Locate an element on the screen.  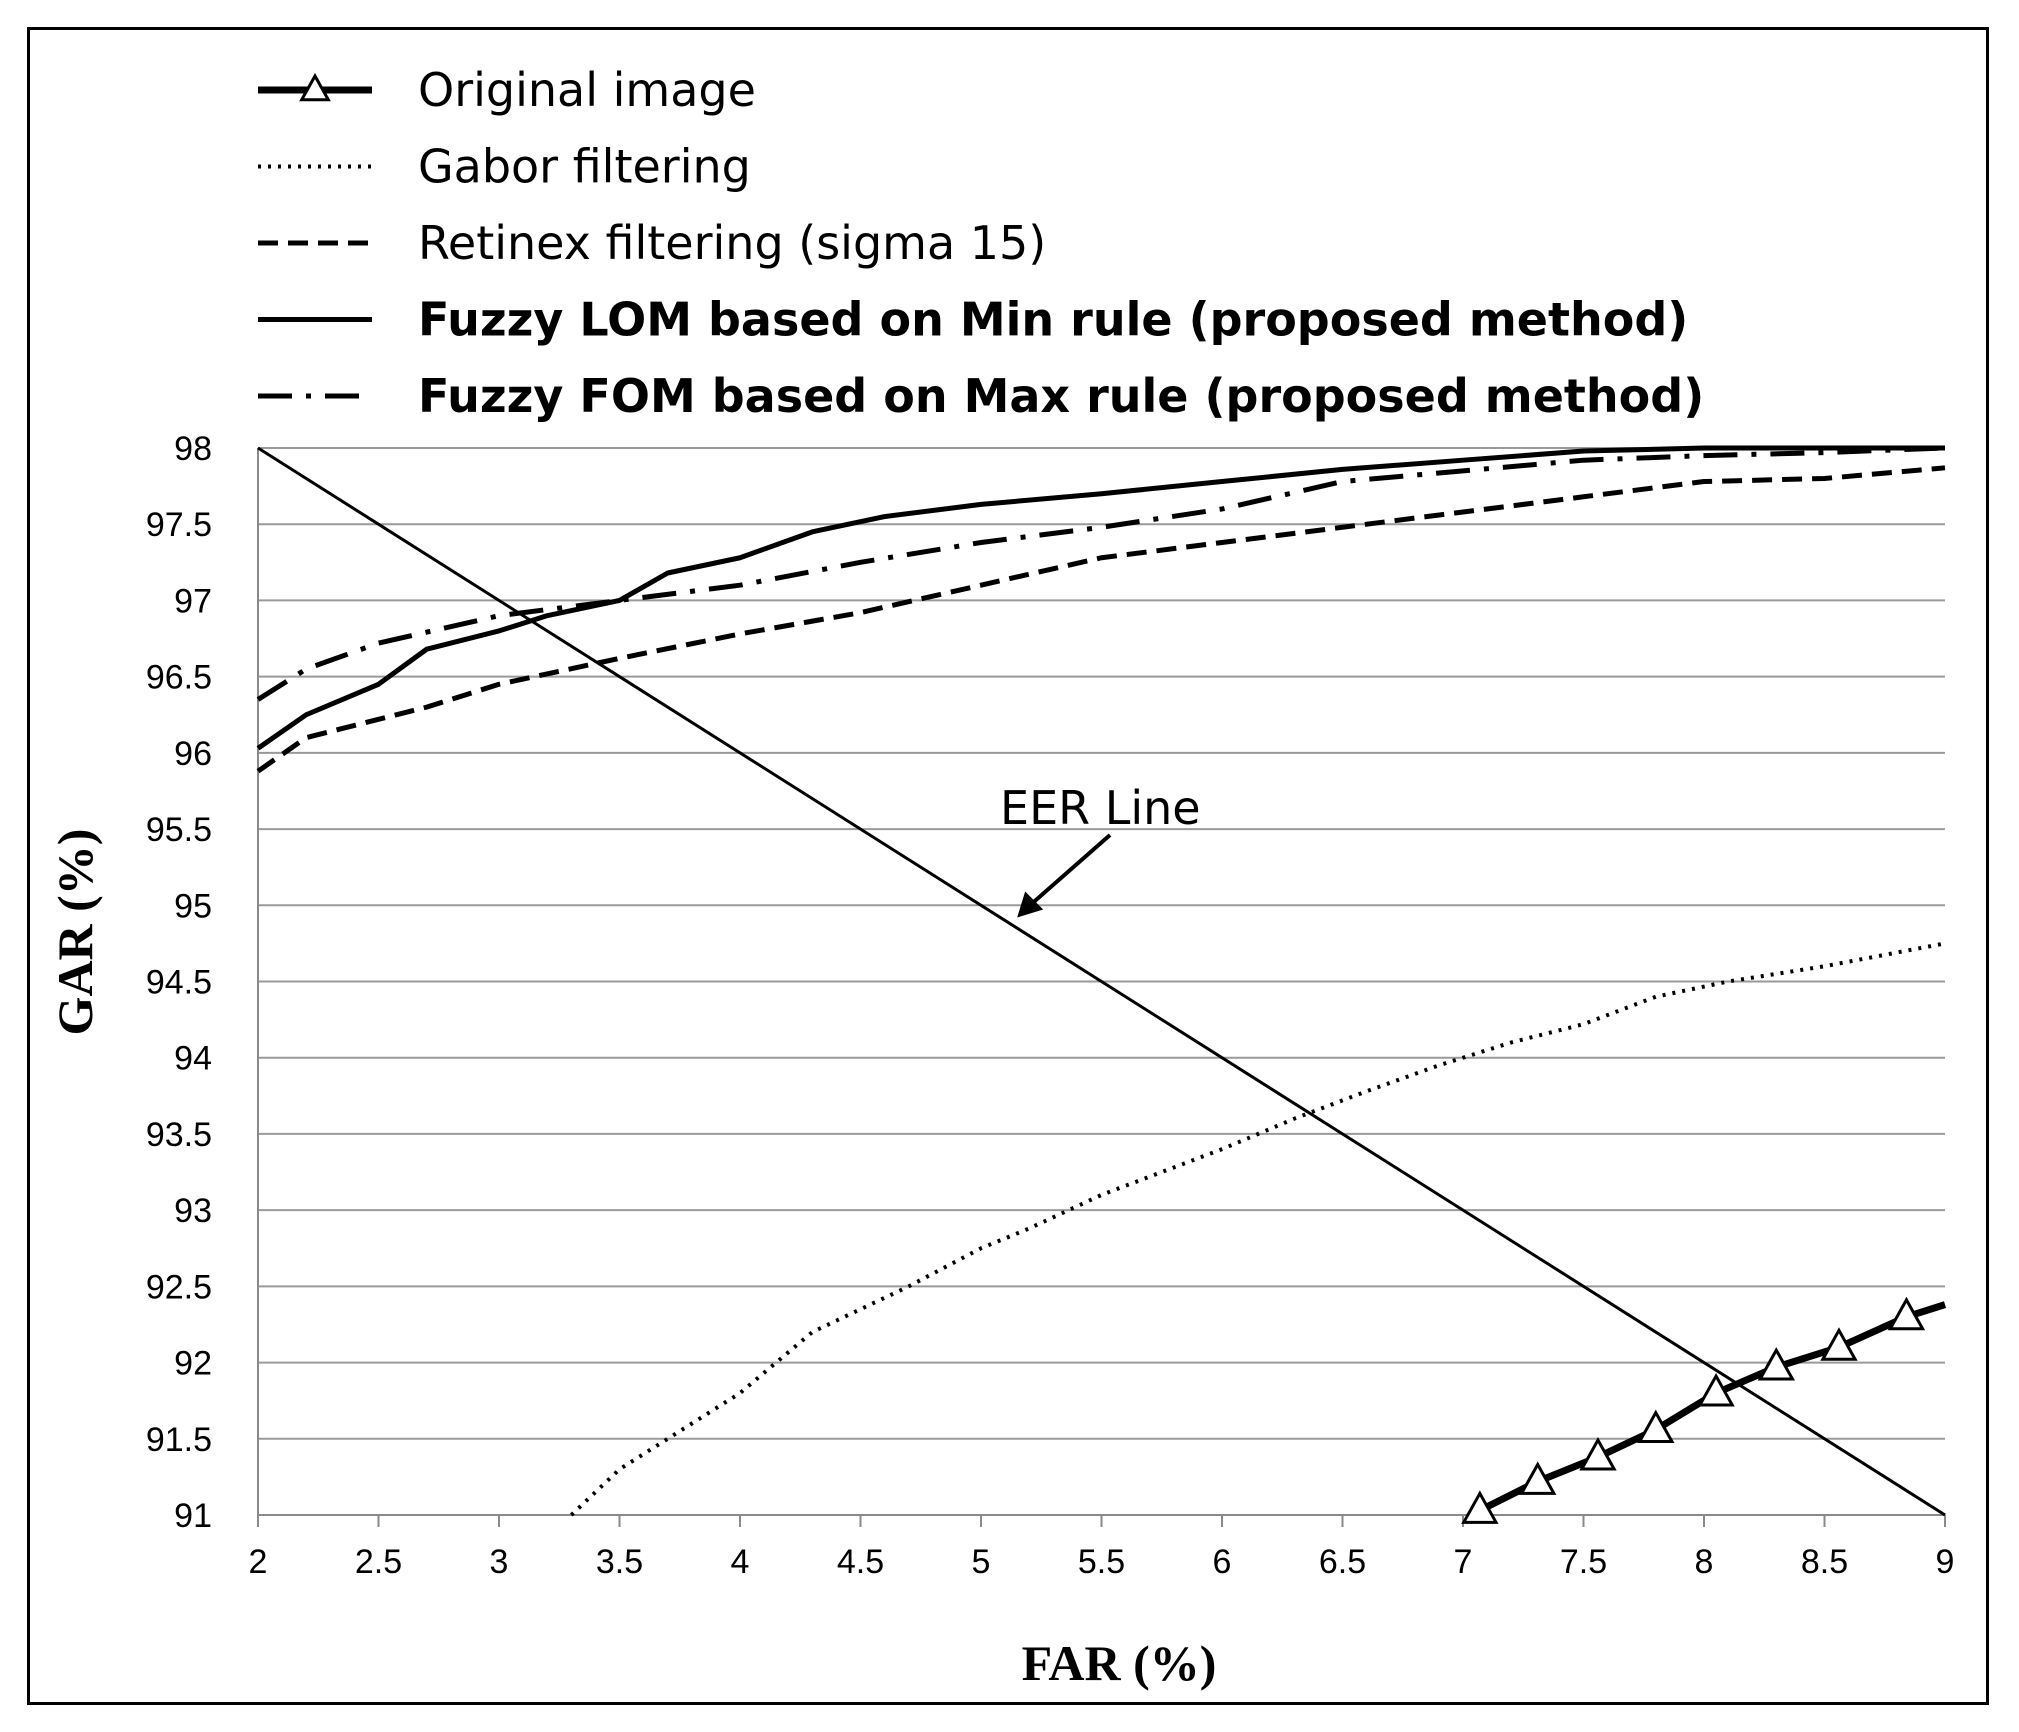
y-tick-label-11: 96.5 is located at coordinates (179, 678).